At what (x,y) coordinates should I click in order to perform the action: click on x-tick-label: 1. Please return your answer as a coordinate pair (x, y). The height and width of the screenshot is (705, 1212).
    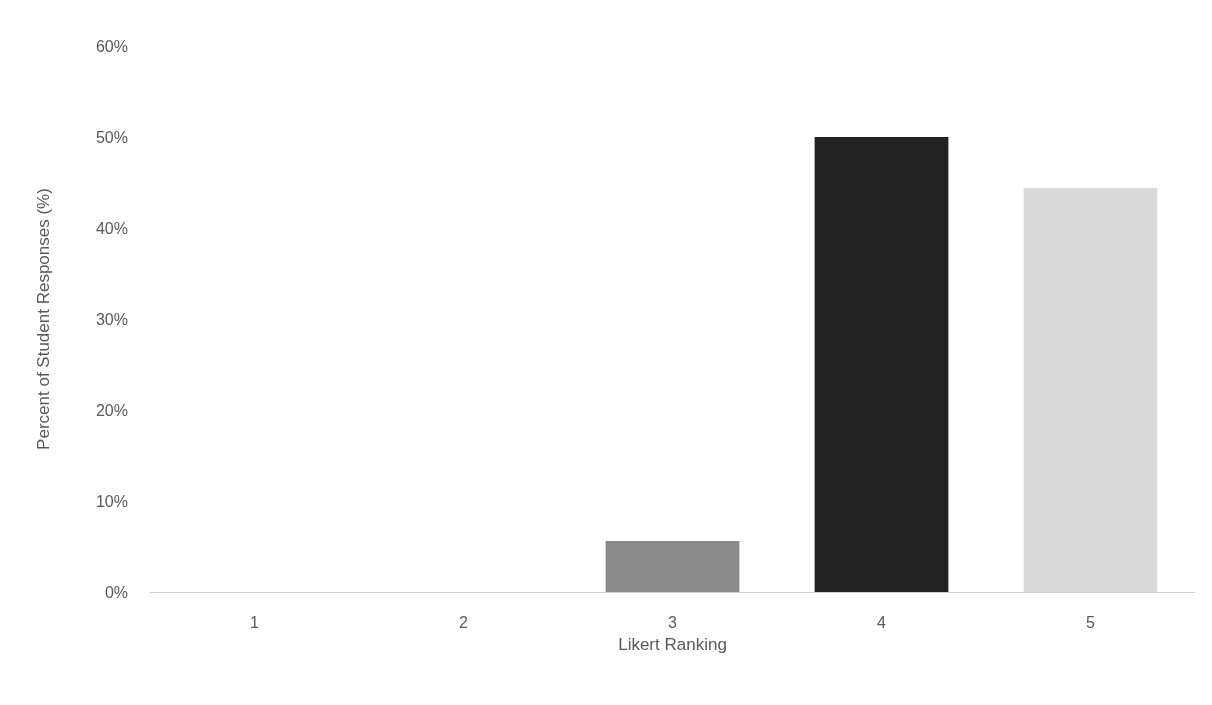
    Looking at the image, I should click on (255, 622).